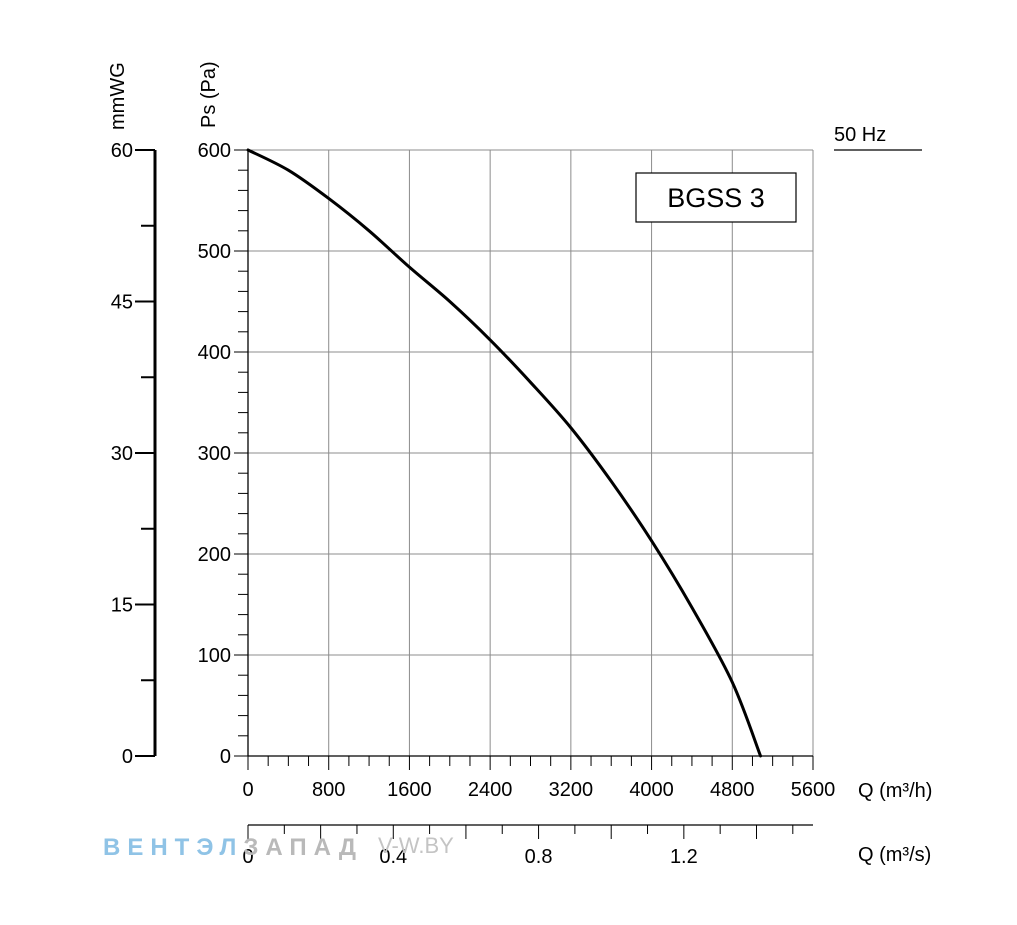  What do you see at coordinates (209, 94) in the screenshot?
I see `y-axis-title: Ps (Pa)` at bounding box center [209, 94].